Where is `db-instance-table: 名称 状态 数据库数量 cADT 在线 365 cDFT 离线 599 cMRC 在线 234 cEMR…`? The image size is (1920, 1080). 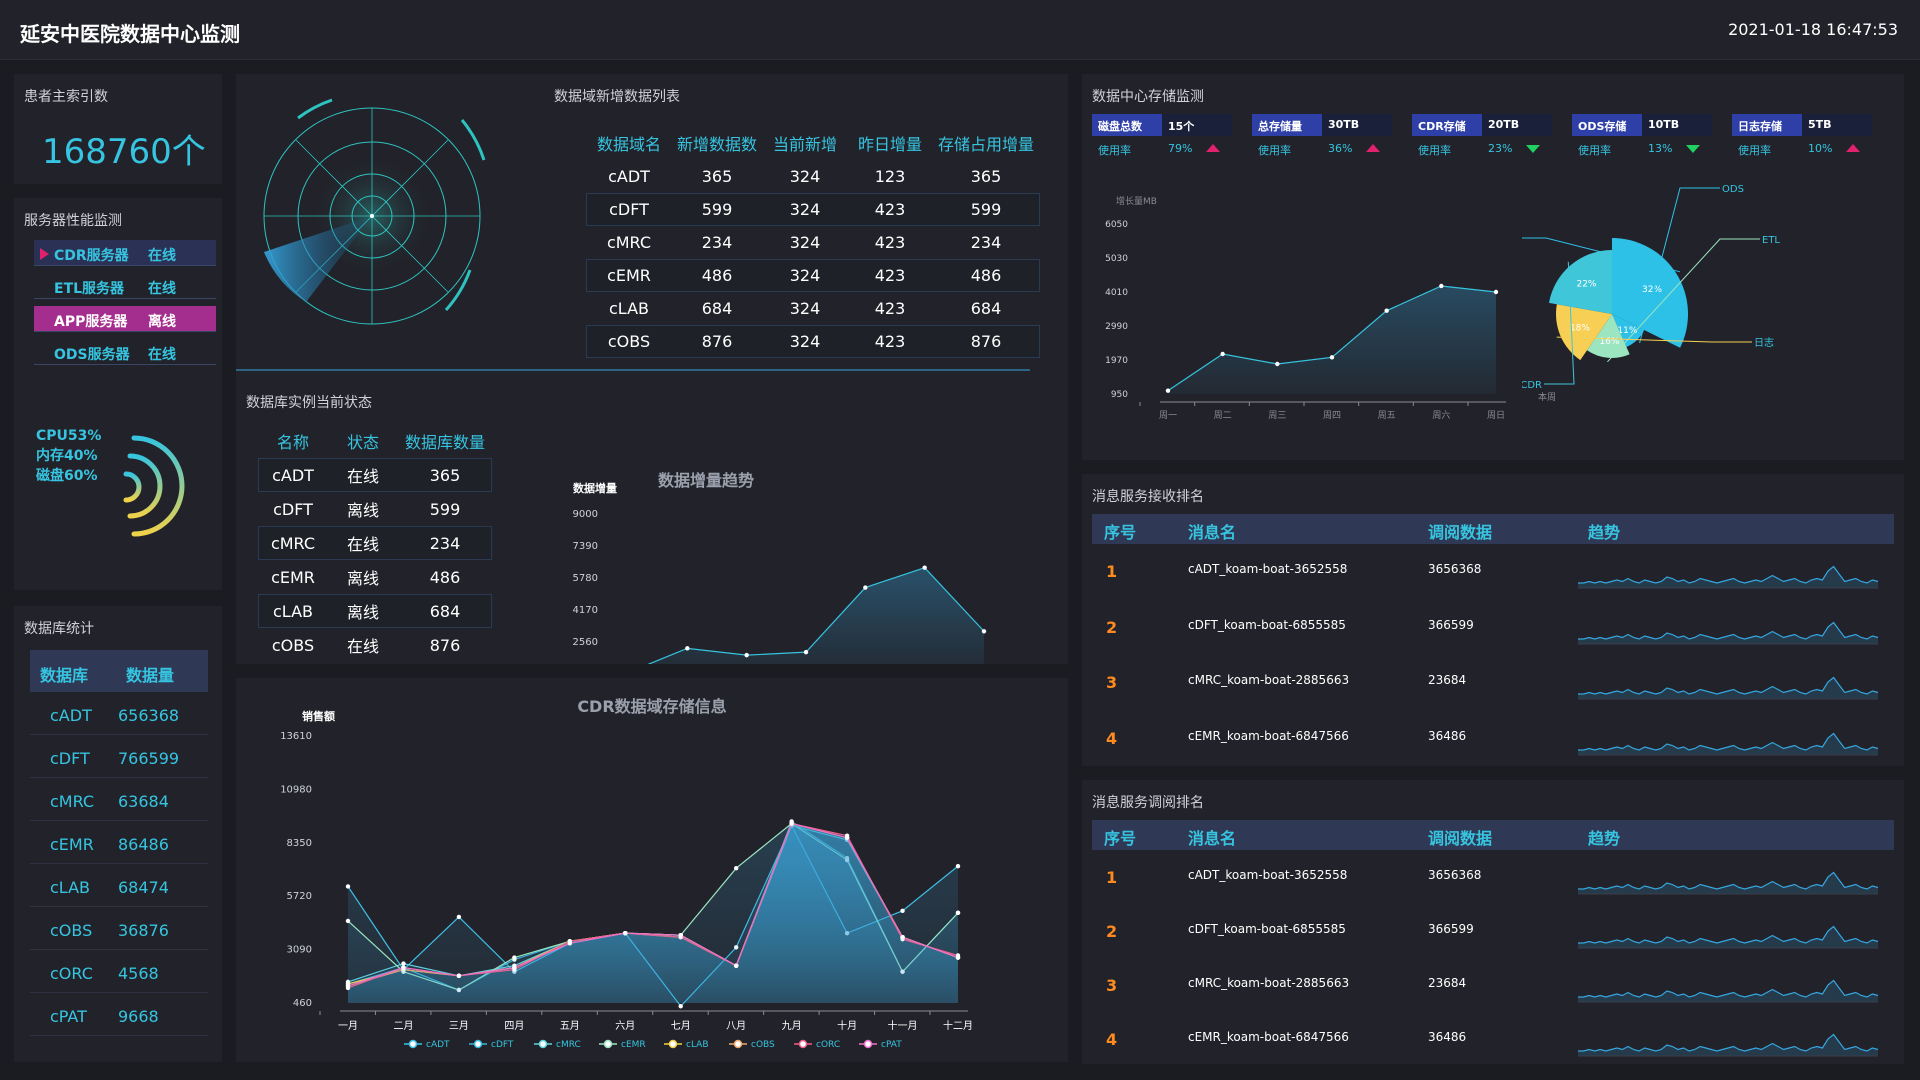
db-instance-table: 名称 状态 数据库数量 cADT 在线 365 cDFT 离线 599 cMRC 在线 234 cEMR… is located at coordinates (375, 543).